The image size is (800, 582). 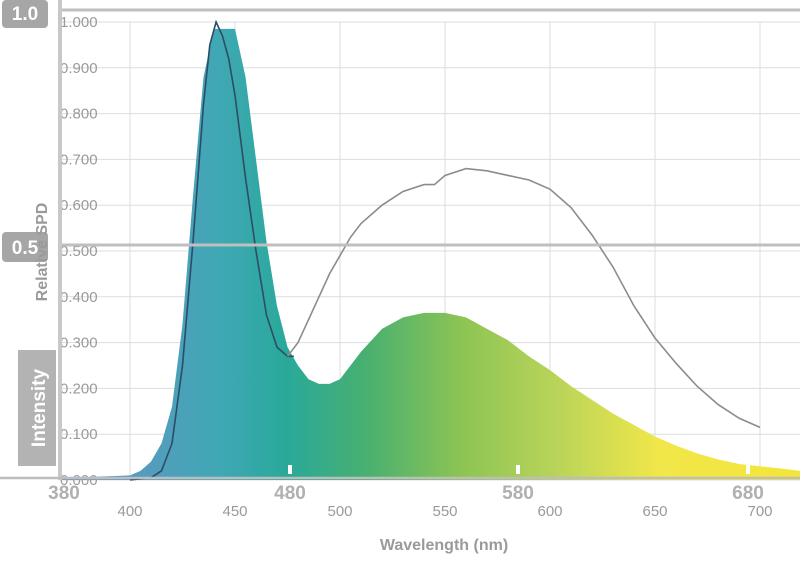 I want to click on overlay-nm-label: 380, so click(x=64, y=493).